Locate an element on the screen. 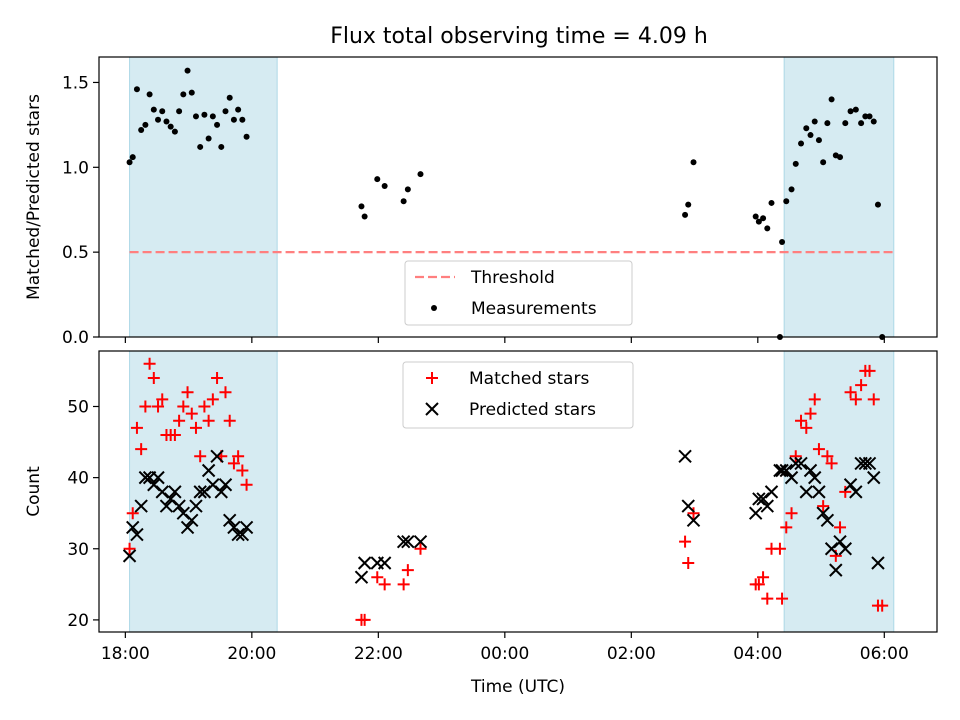 This screenshot has width=960, height=720. legend: Matched stars Predicted stars is located at coordinates (518, 395).